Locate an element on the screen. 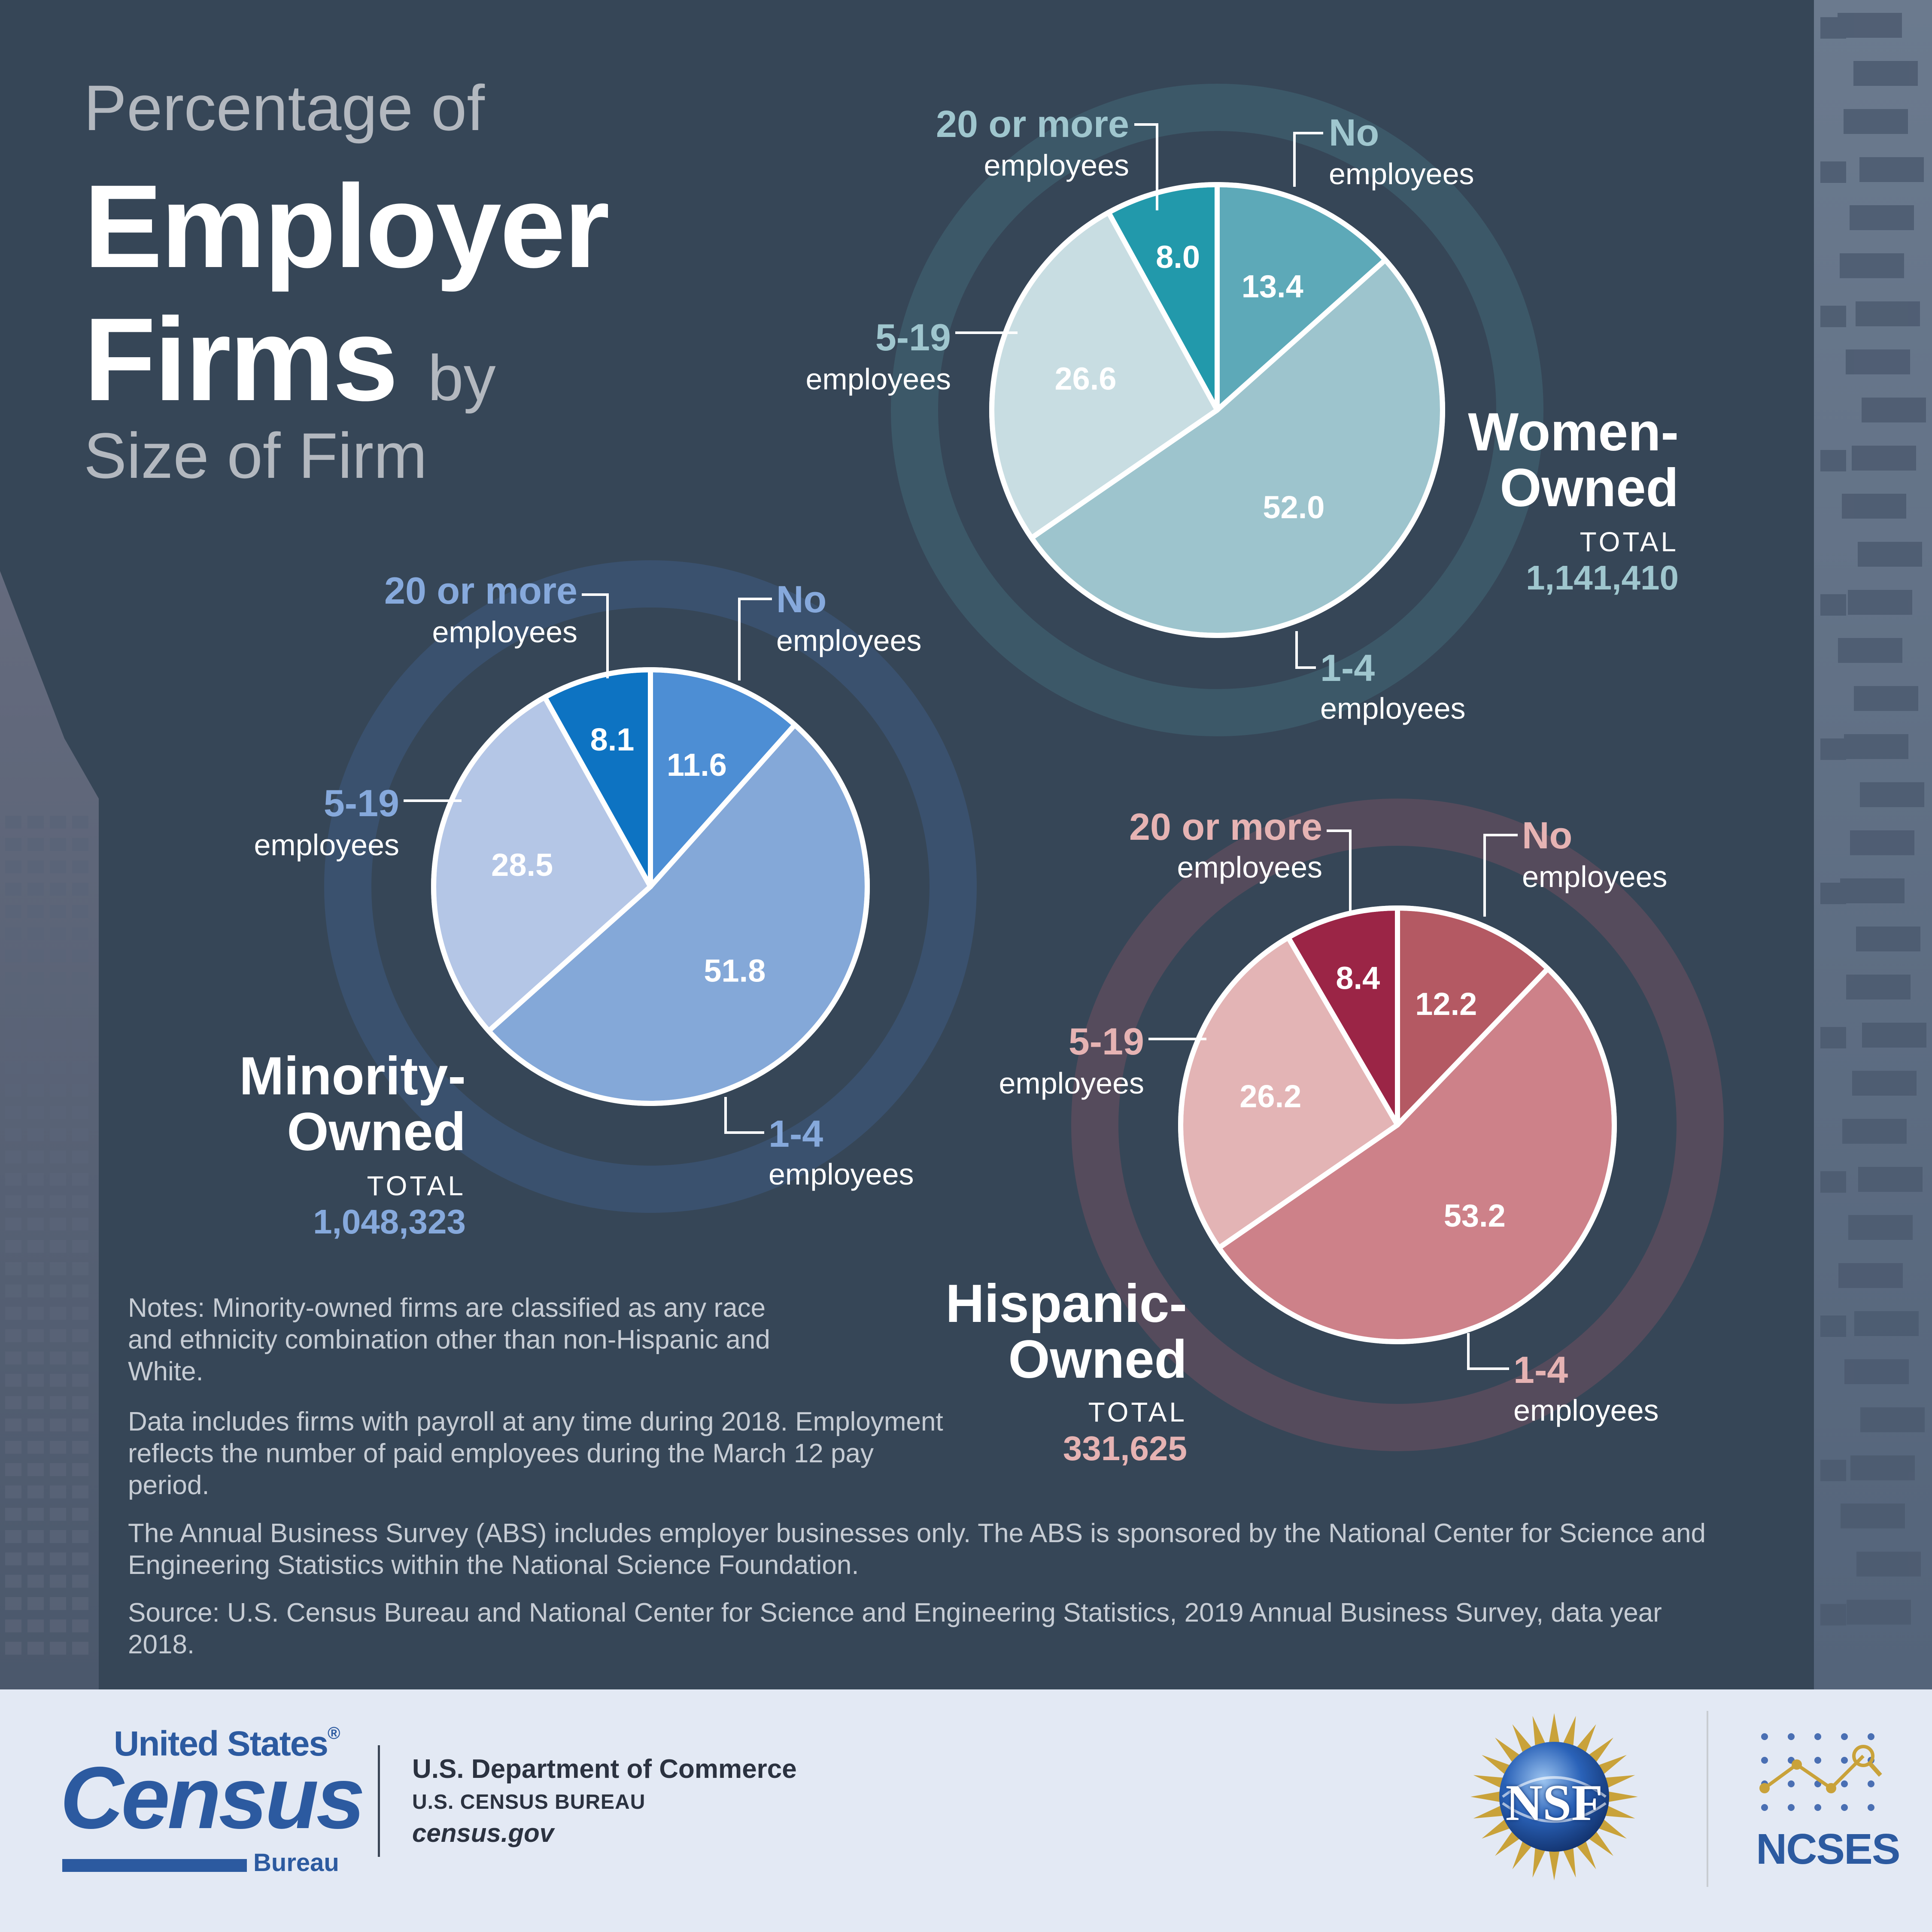 The image size is (1932, 1932). title-line-1: Percentage of is located at coordinates (284, 108).